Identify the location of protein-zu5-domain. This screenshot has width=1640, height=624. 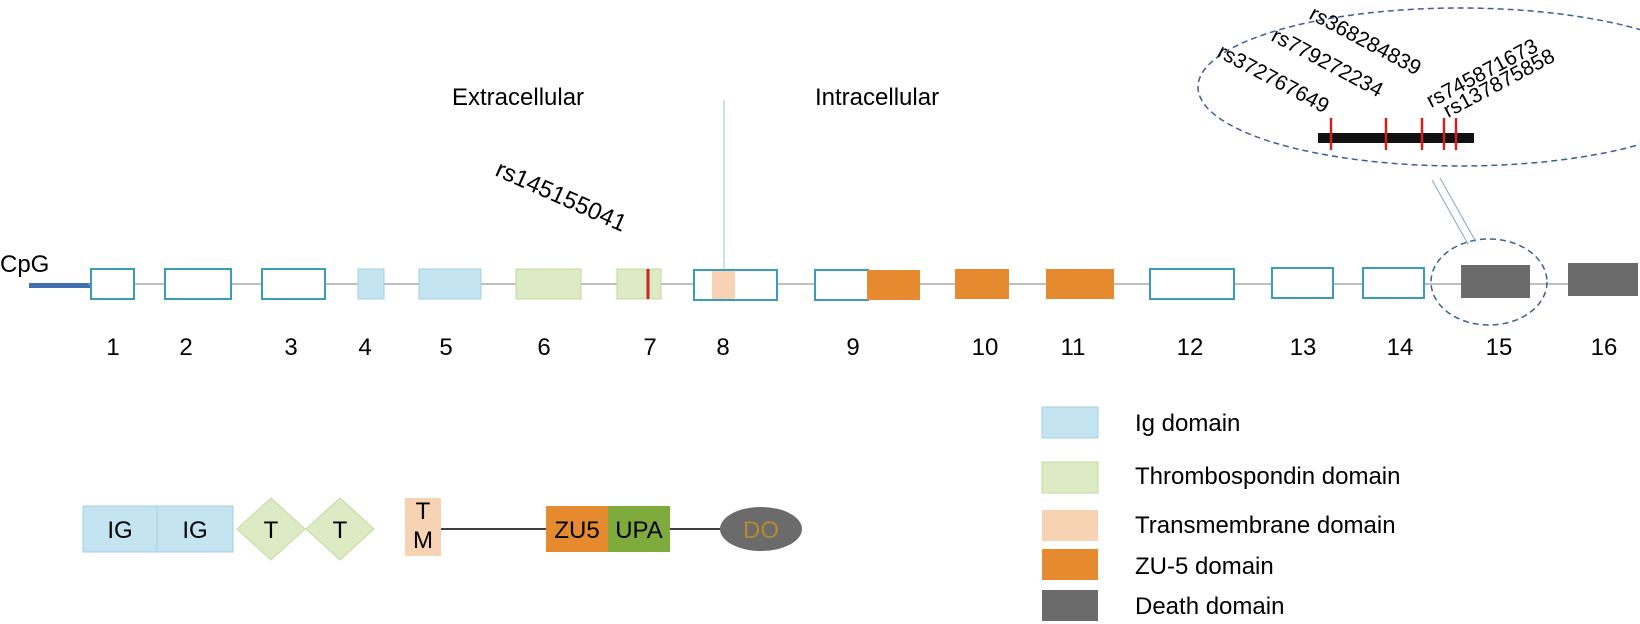
(577, 529).